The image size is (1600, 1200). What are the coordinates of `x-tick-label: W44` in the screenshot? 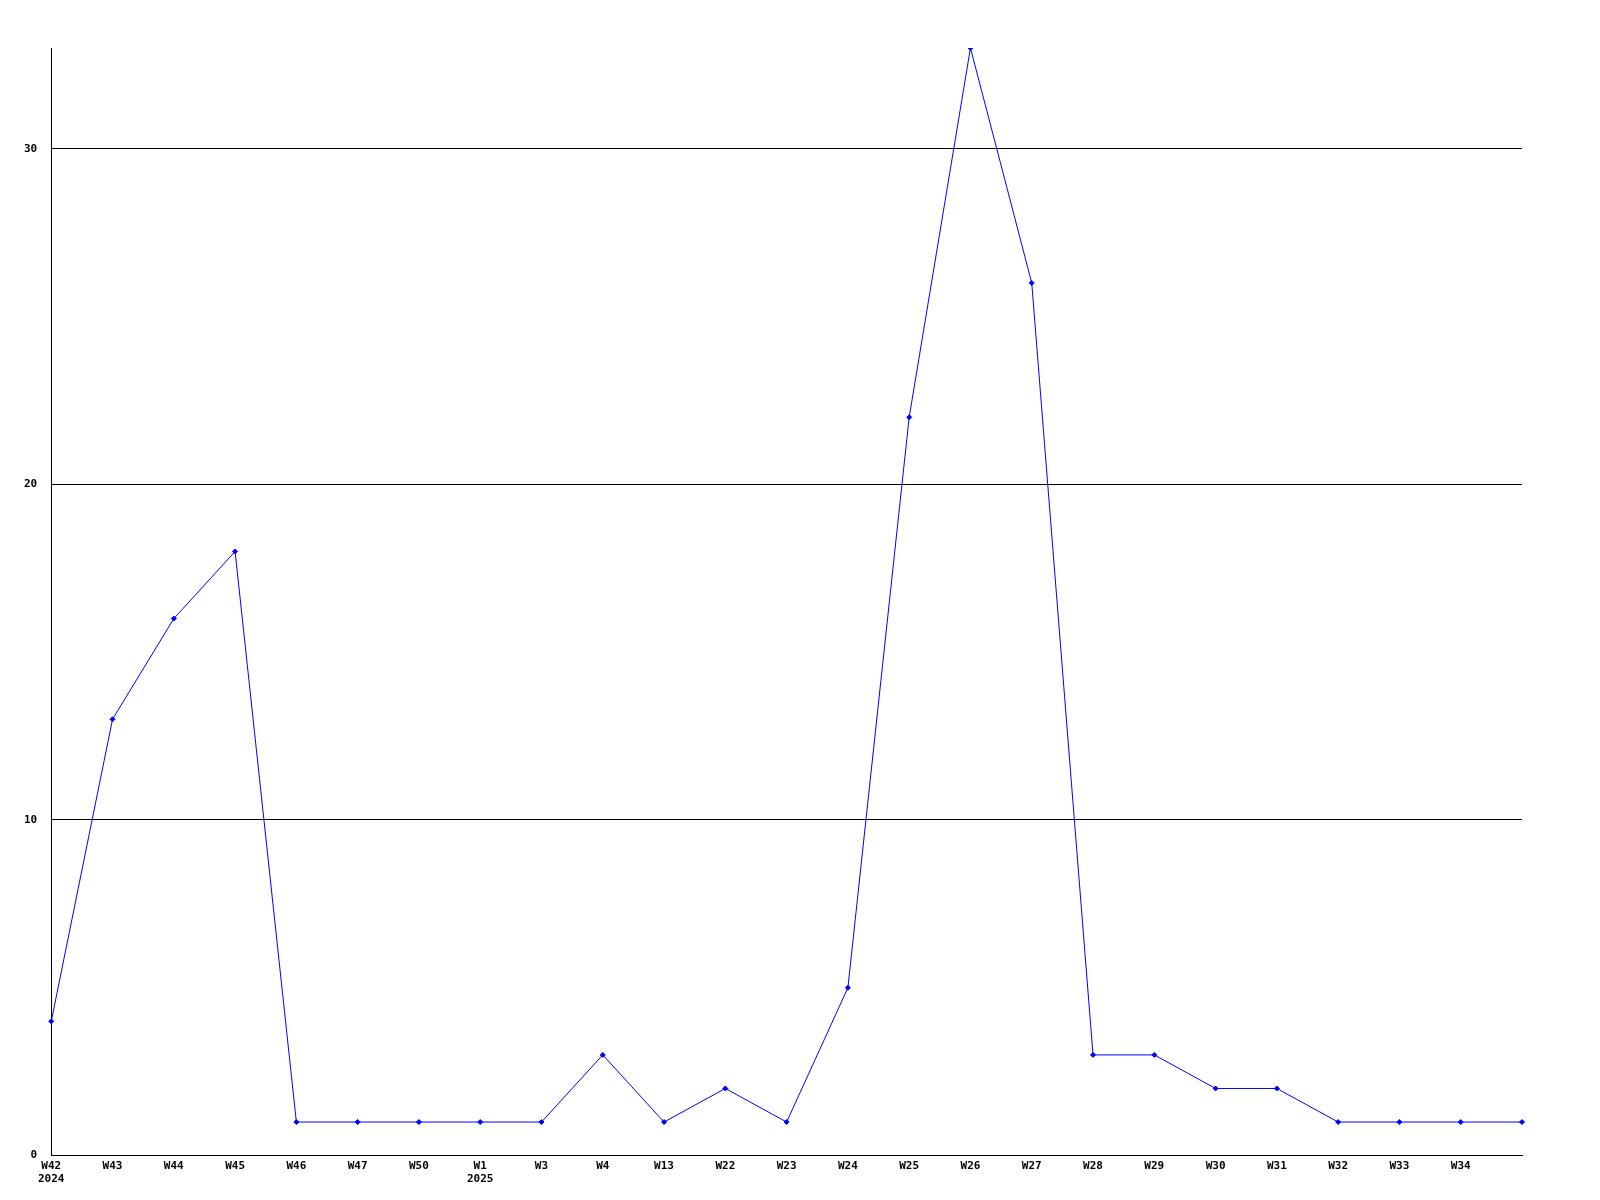 It's located at (174, 1166).